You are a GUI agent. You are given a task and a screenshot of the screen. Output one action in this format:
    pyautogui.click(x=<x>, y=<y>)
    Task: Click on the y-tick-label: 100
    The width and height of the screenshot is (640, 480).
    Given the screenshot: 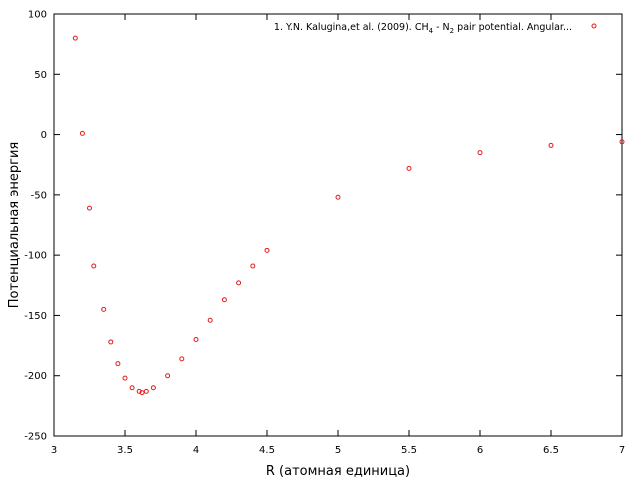 What is the action you would take?
    pyautogui.click(x=37, y=15)
    